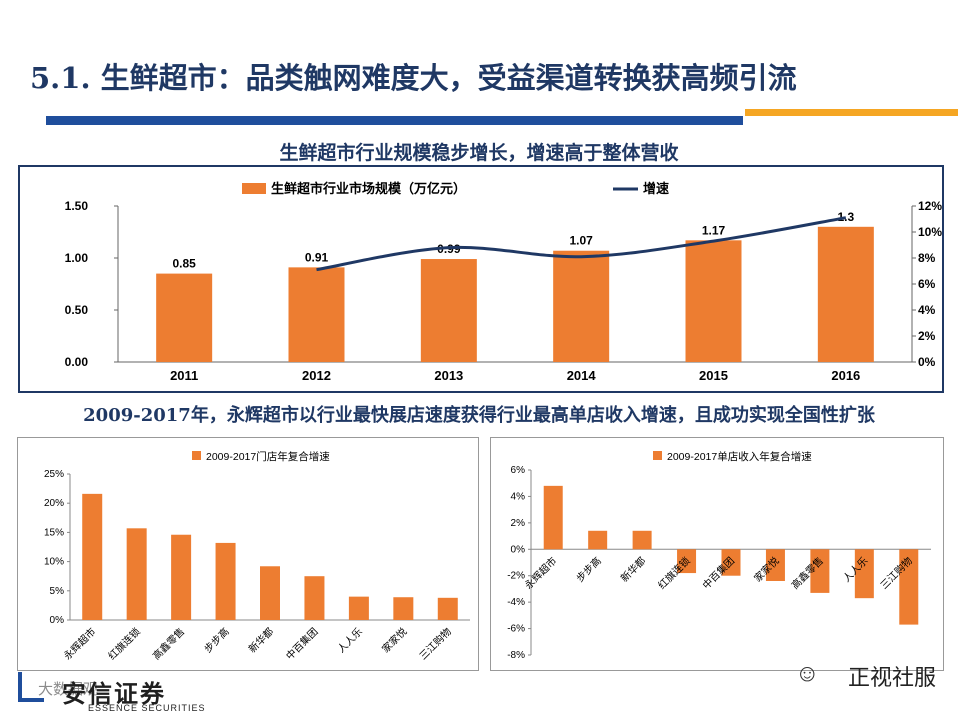  Describe the element at coordinates (516, 629) in the screenshot. I see `y-tick-label: -6%` at that location.